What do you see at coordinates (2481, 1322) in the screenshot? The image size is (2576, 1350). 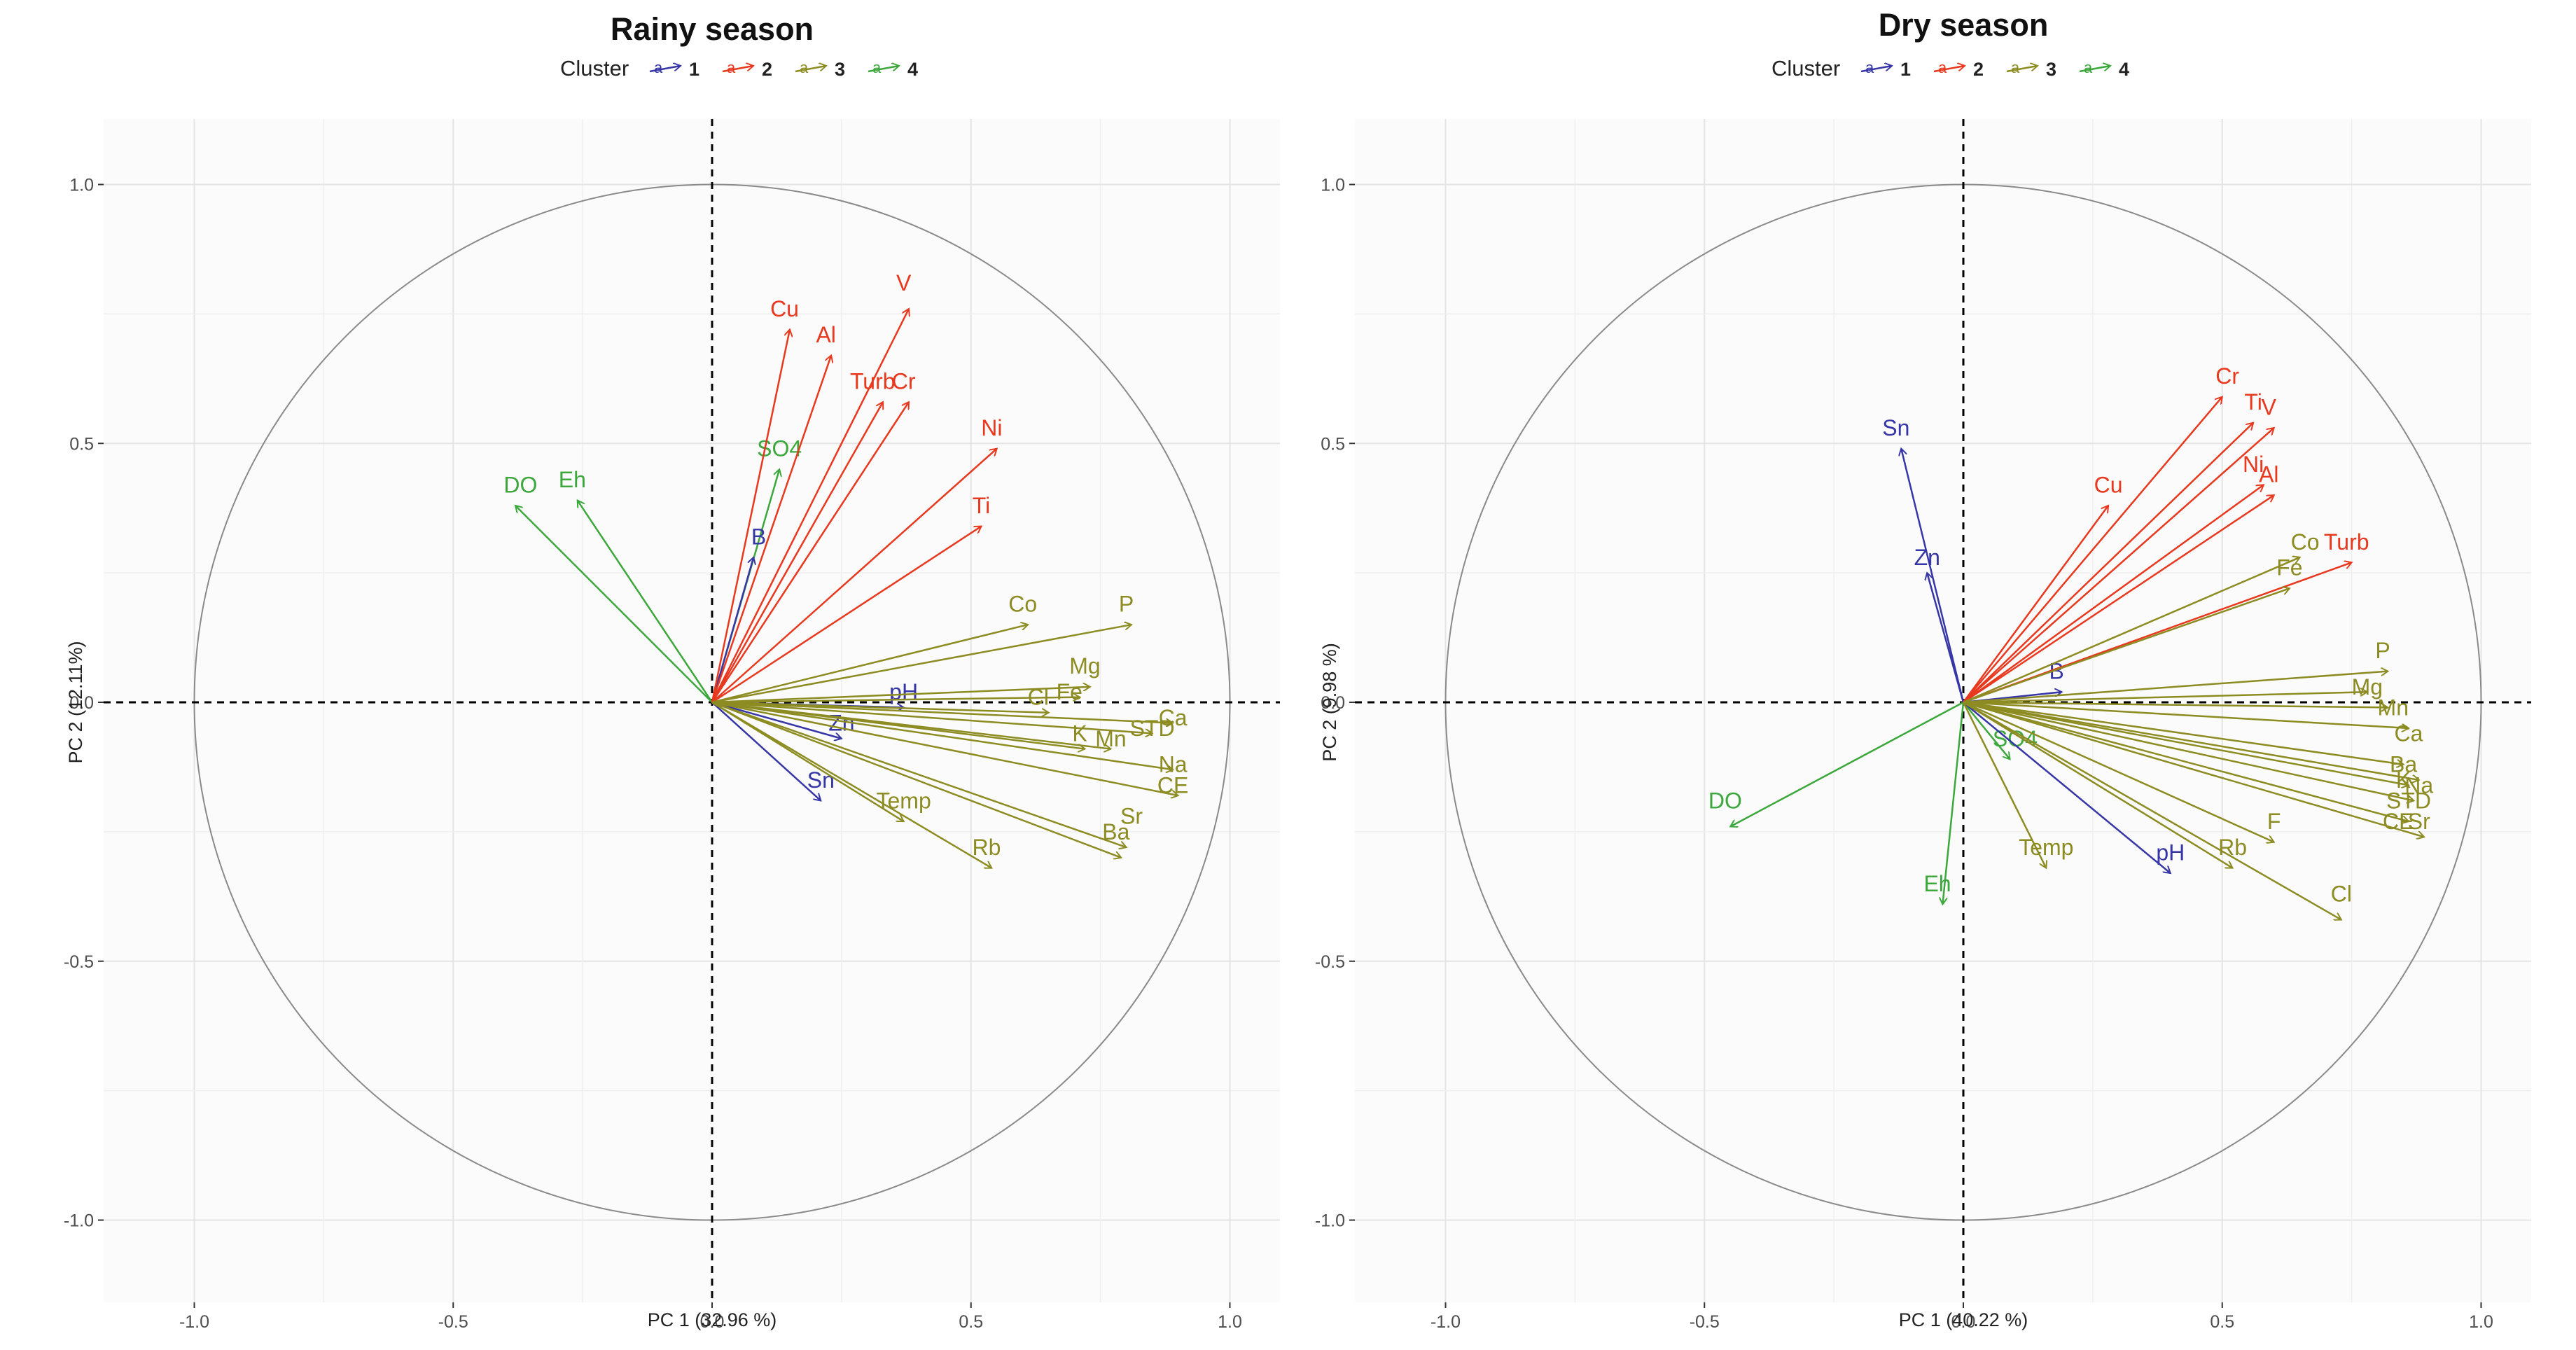 I see `x-tick-label: 1.0` at bounding box center [2481, 1322].